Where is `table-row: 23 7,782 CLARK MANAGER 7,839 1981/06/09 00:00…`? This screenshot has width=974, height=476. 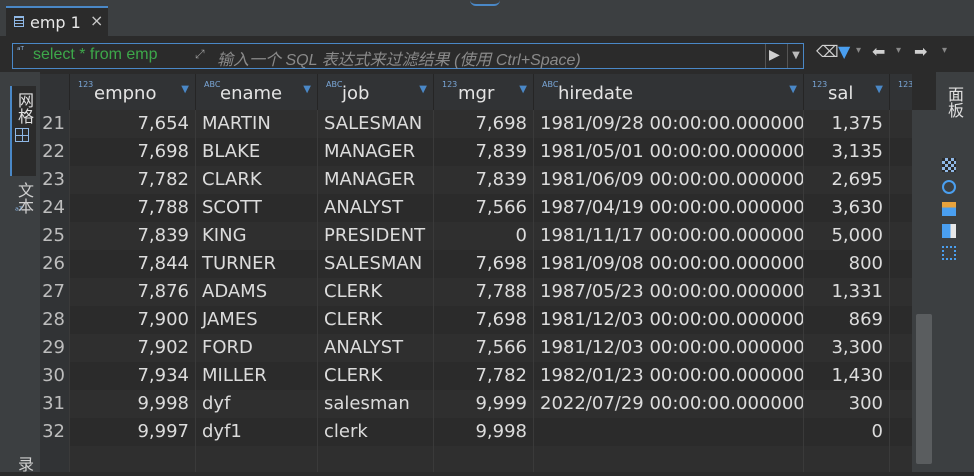
table-row: 23 7,782 CLARK MANAGER 7,839 1981/06/09 00:00… is located at coordinates (476, 180).